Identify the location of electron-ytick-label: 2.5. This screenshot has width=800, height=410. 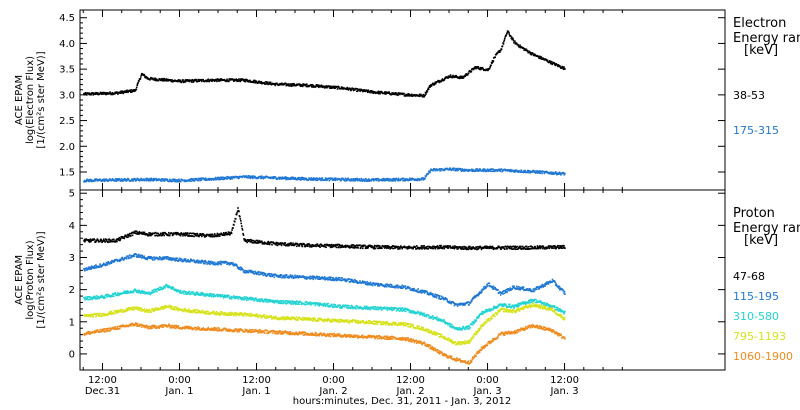
(67, 121).